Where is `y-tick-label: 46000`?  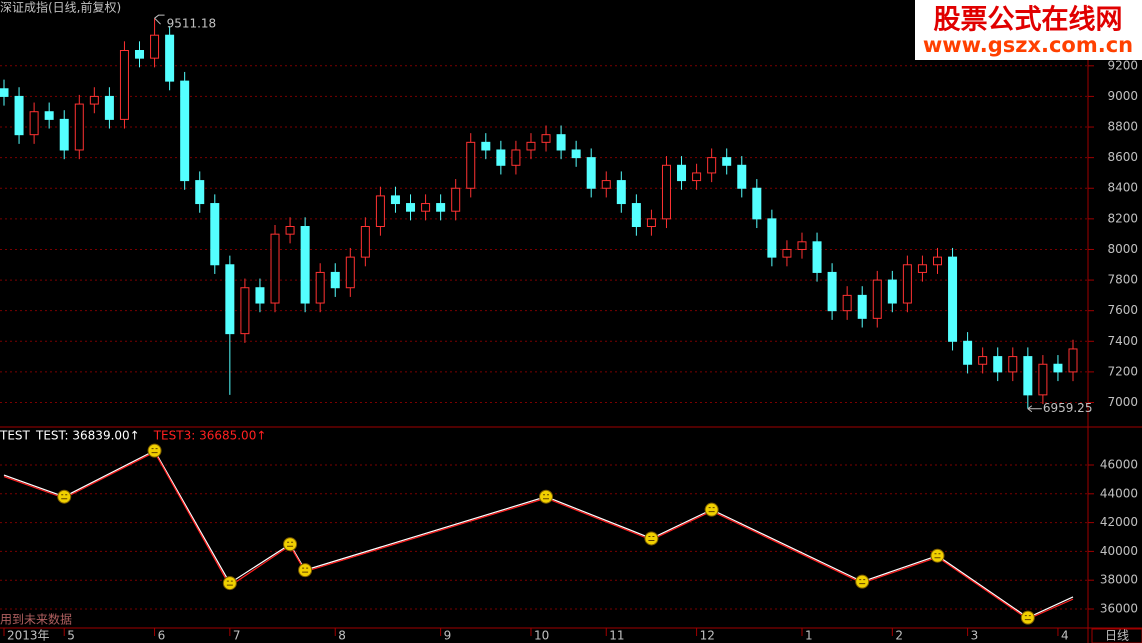
y-tick-label: 46000 is located at coordinates (1119, 465).